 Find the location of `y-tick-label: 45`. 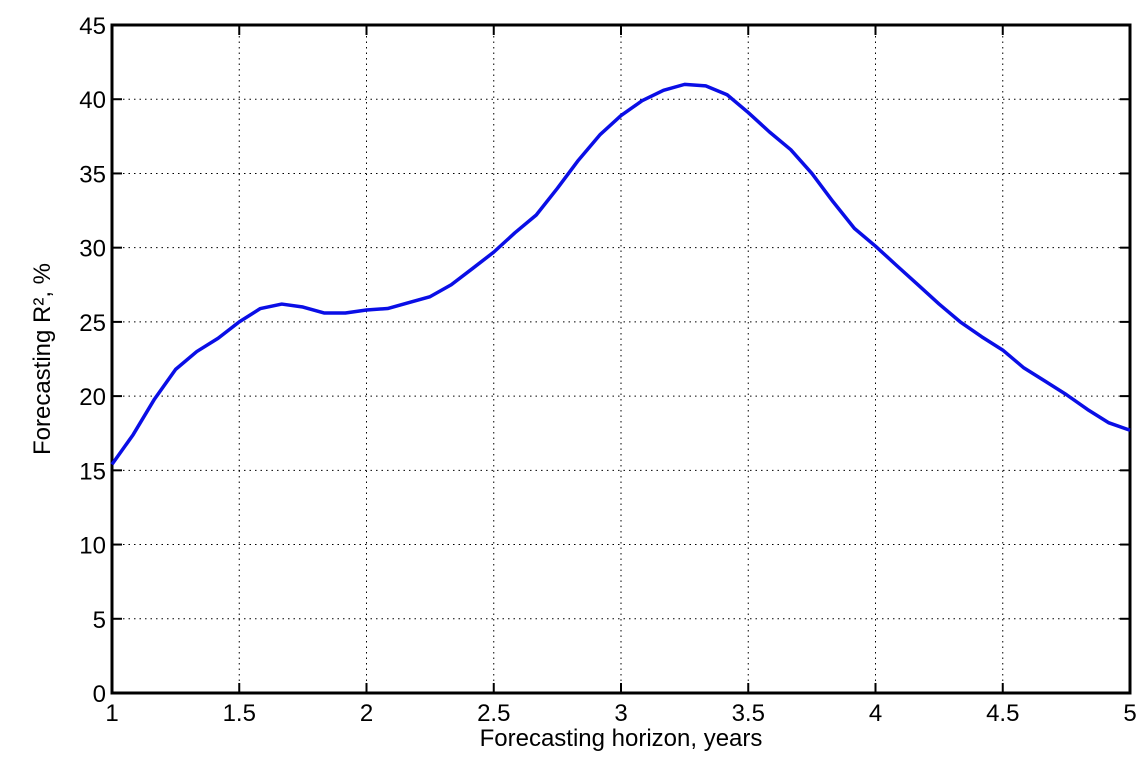

y-tick-label: 45 is located at coordinates (92, 26).